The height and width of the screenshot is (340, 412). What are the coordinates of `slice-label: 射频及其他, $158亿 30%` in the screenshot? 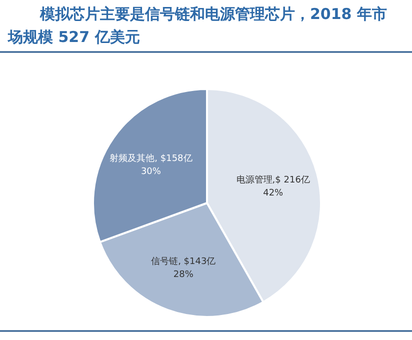 It's located at (151, 164).